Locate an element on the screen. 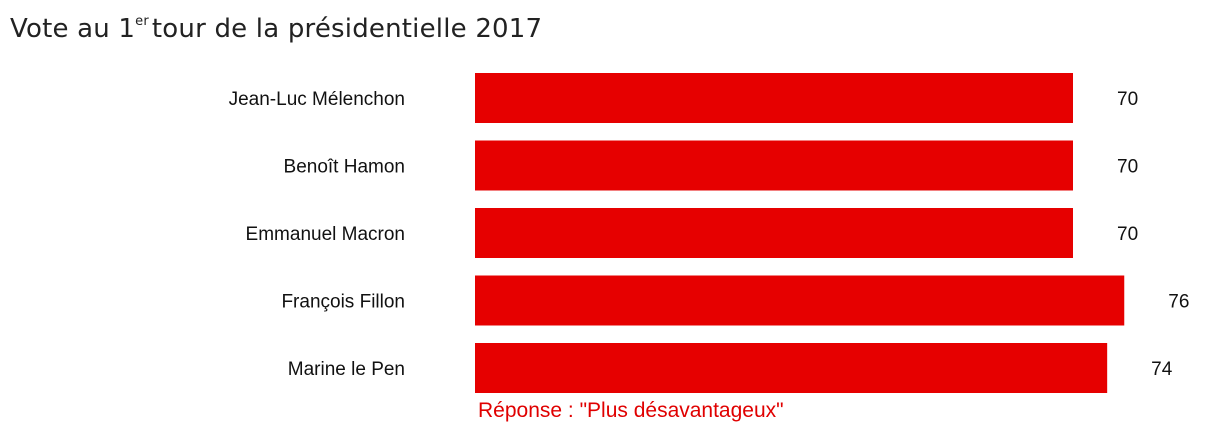  chart-title-suffix: tour de la présidentielle 2017 is located at coordinates (347, 29).